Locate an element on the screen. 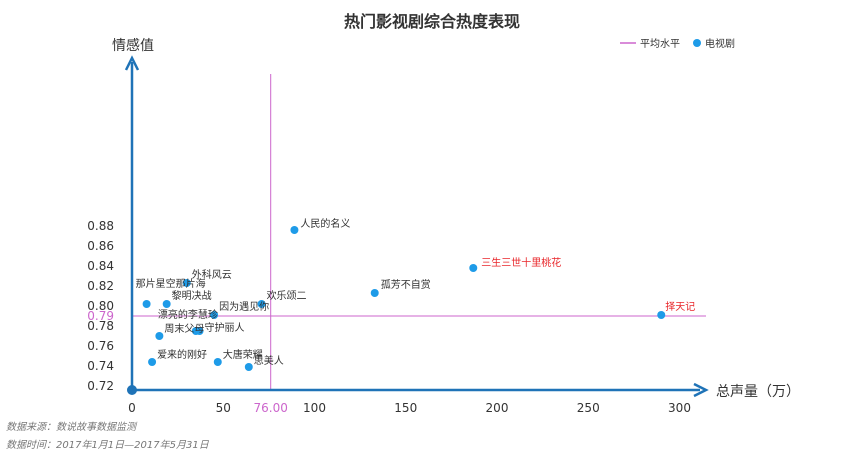  y-tick-label: 0.76 is located at coordinates (100, 346).